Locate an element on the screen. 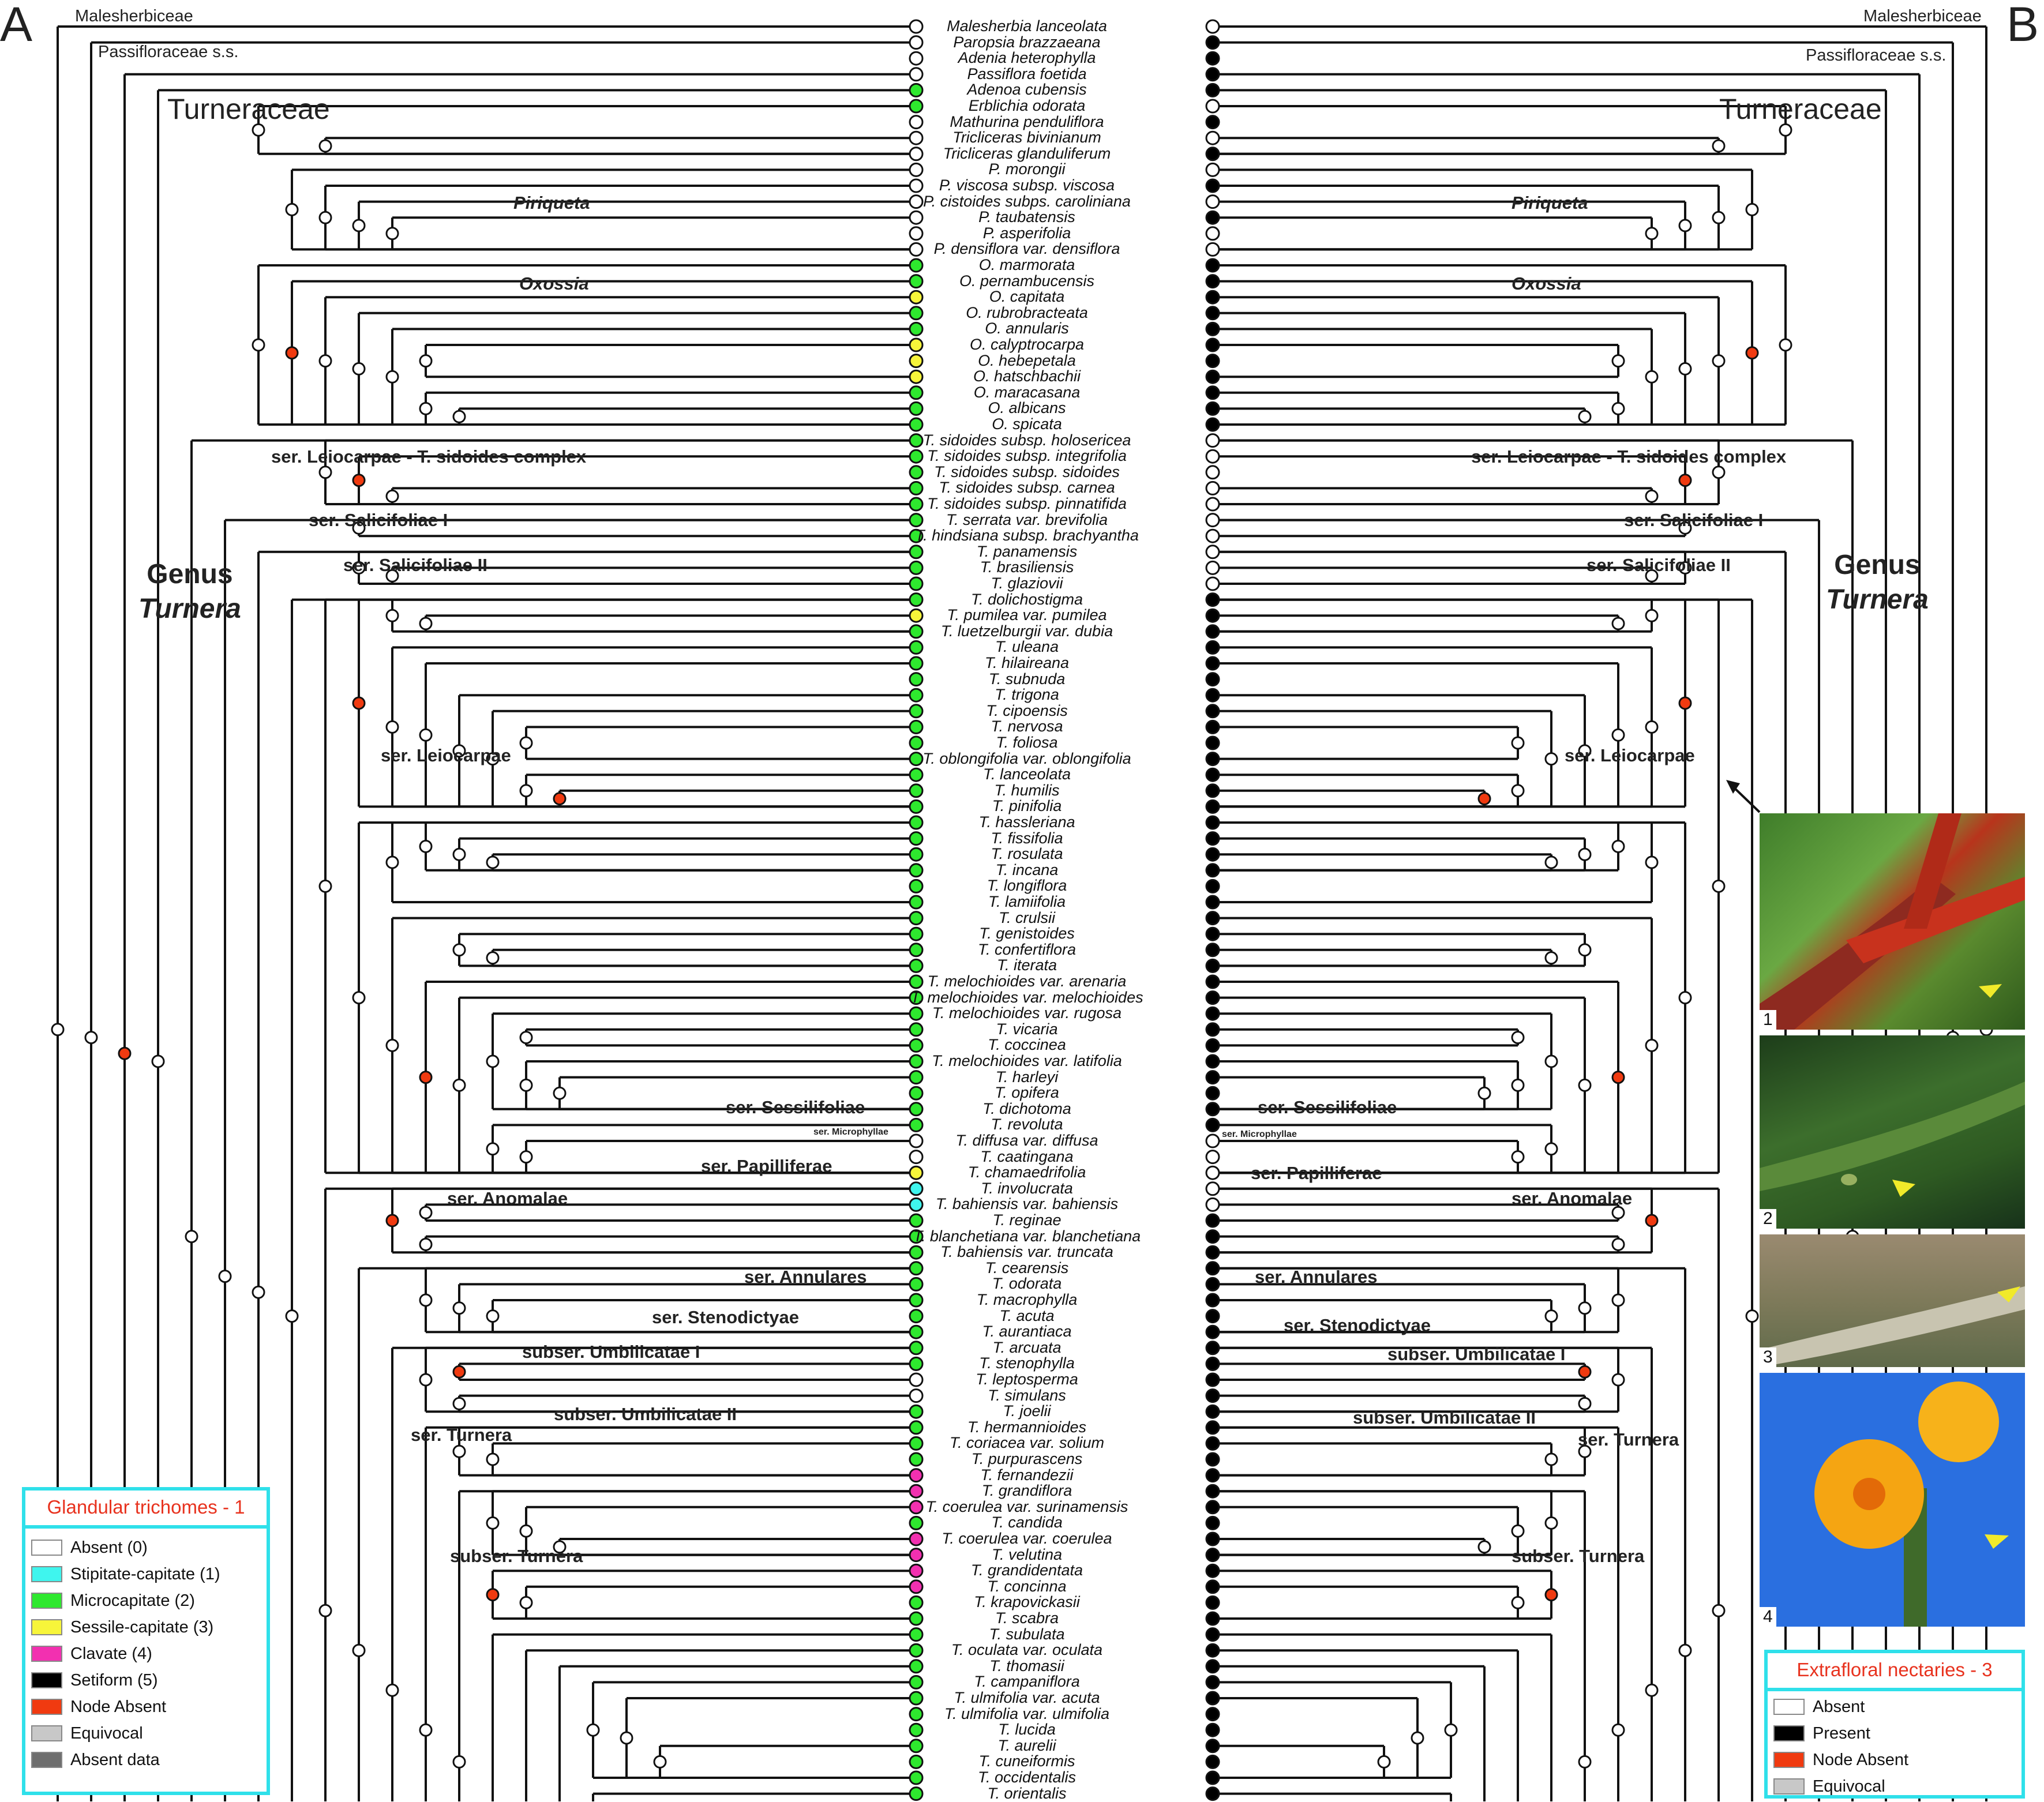 The width and height of the screenshot is (2044, 1802). taxon-label: O. capitata is located at coordinates (1027, 297).